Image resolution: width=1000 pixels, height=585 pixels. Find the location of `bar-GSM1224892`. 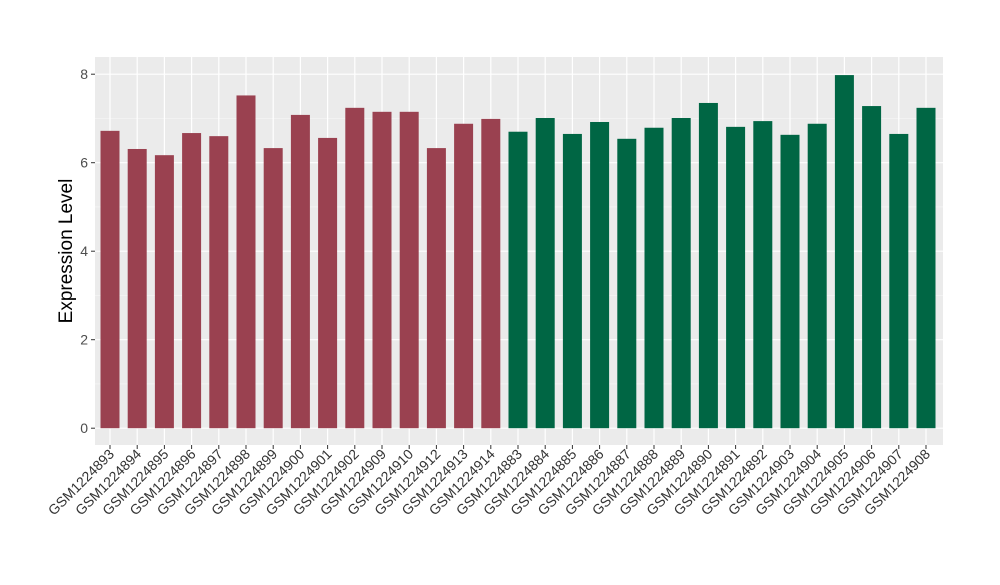

bar-GSM1224892 is located at coordinates (763, 275).